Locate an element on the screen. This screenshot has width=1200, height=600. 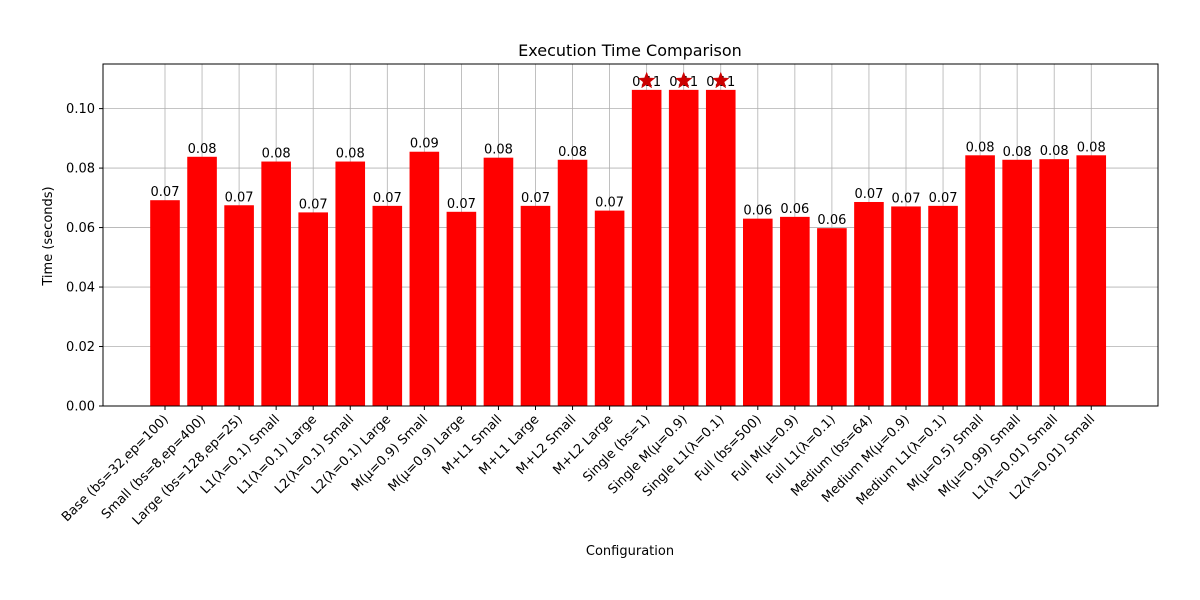
y-axis: 0.00 0.02 0.04 0.06 0.08 0.10 is located at coordinates (84, 258).